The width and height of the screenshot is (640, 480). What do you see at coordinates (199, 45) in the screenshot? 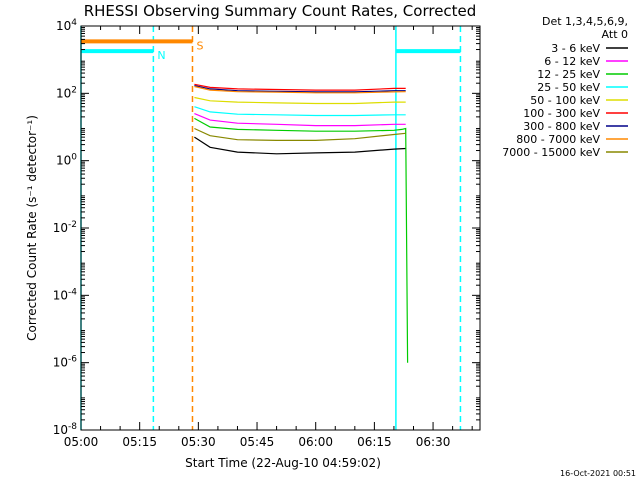
I see `flag-S-label: S` at bounding box center [199, 45].